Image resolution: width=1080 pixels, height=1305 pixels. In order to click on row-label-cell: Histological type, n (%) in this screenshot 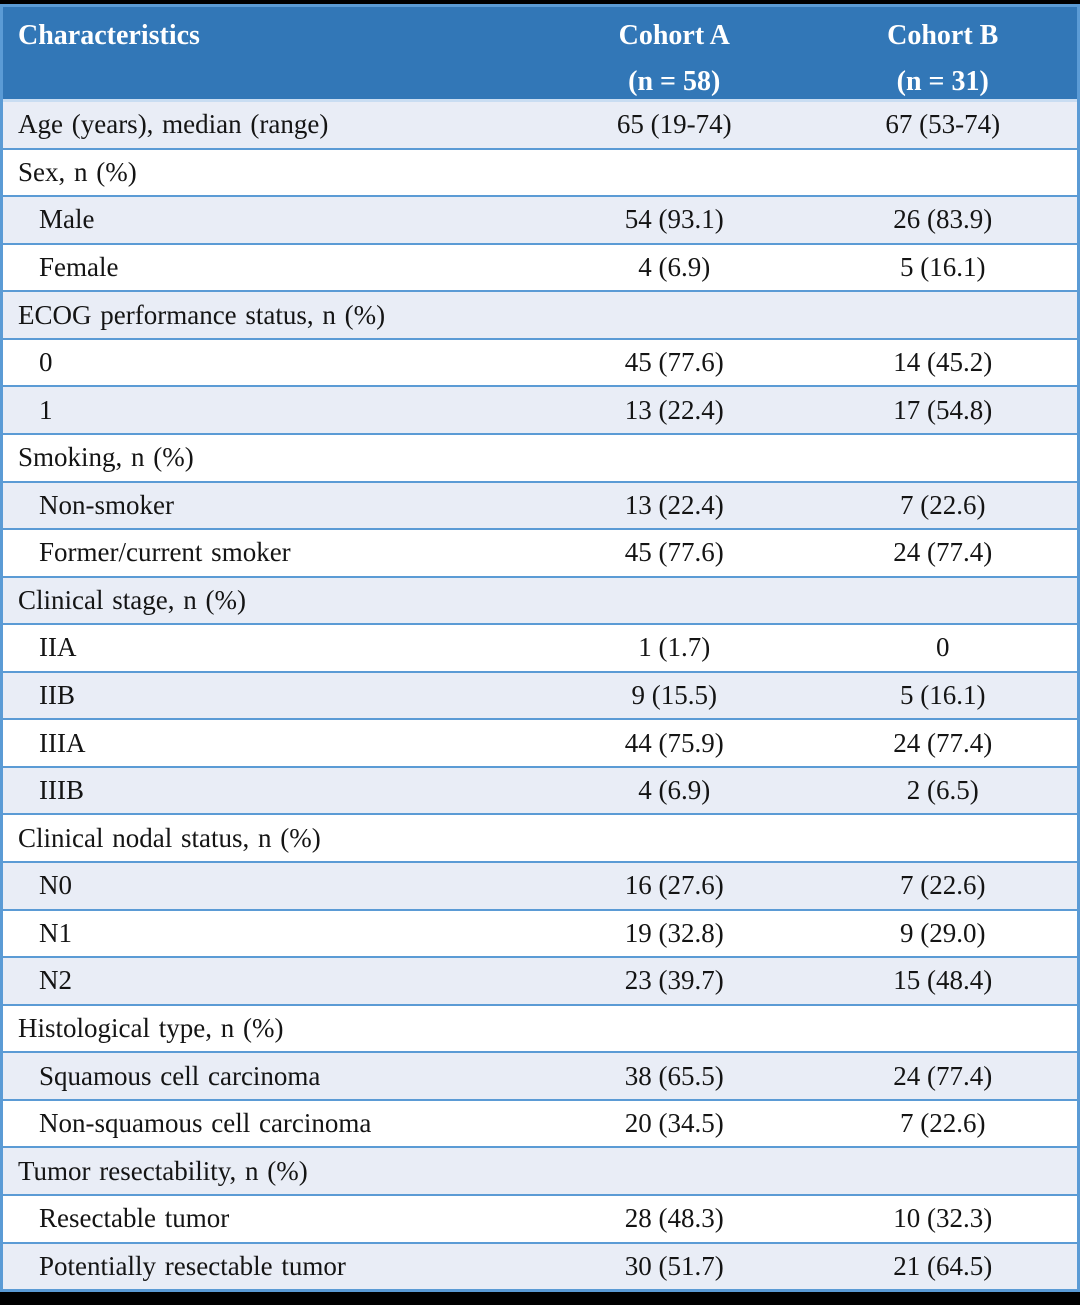, I will do `click(271, 1029)`.